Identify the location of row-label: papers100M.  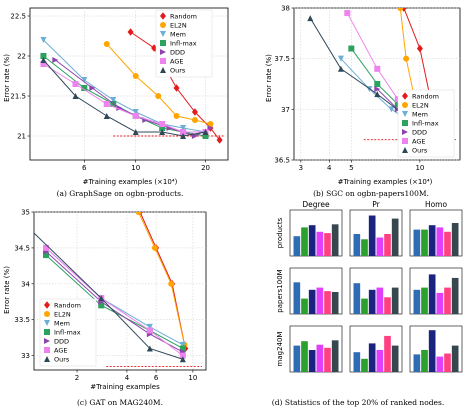
(280, 290).